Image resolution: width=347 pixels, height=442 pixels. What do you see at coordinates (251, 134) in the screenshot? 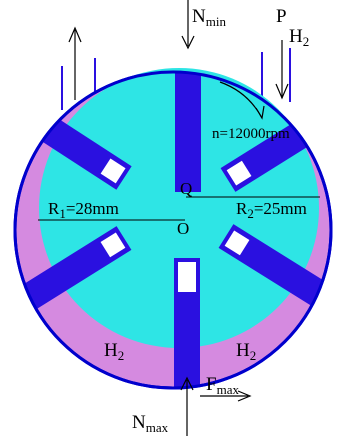
I see `speed-label: n=12000rpm` at bounding box center [251, 134].